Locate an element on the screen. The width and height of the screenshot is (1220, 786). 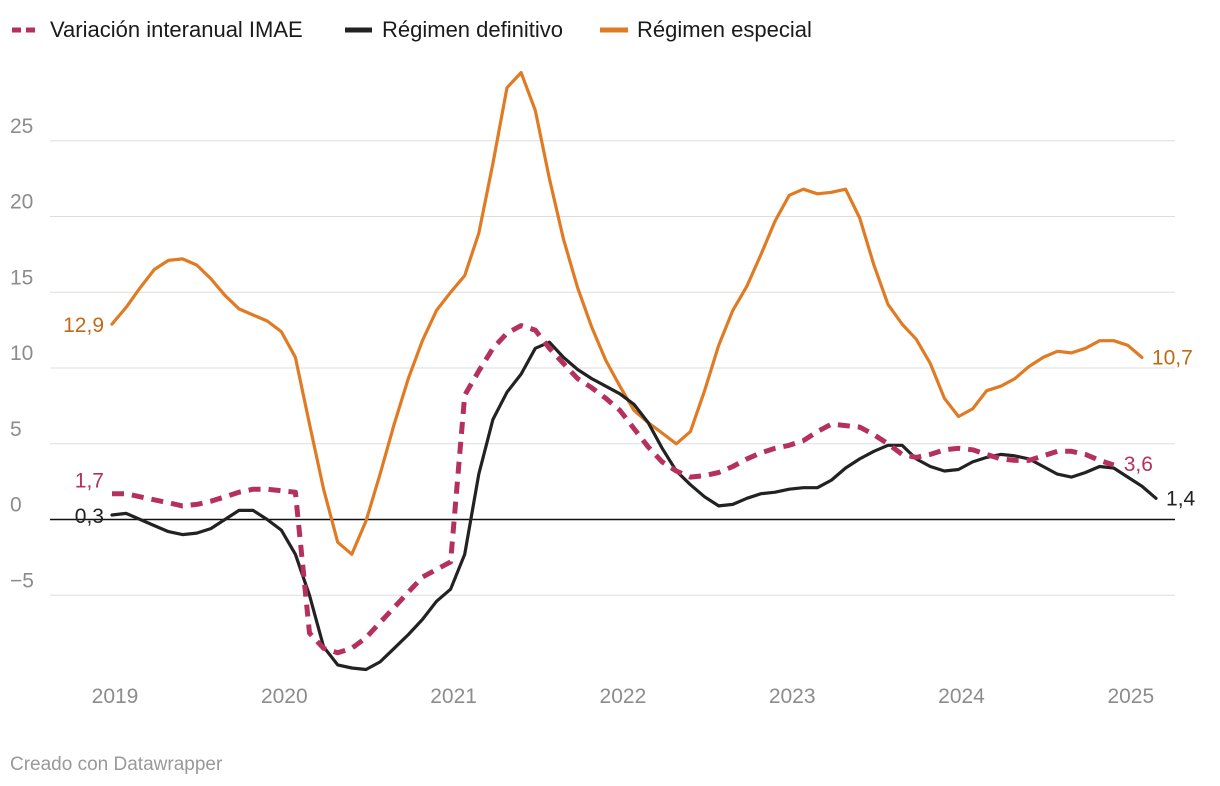
x-tick-label: 2023 is located at coordinates (792, 696).